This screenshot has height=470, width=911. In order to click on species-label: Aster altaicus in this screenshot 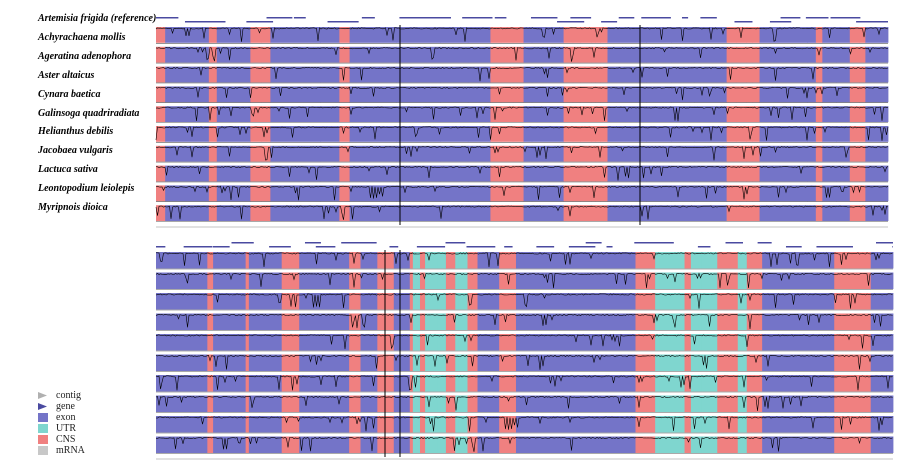, I will do `click(66, 75)`.